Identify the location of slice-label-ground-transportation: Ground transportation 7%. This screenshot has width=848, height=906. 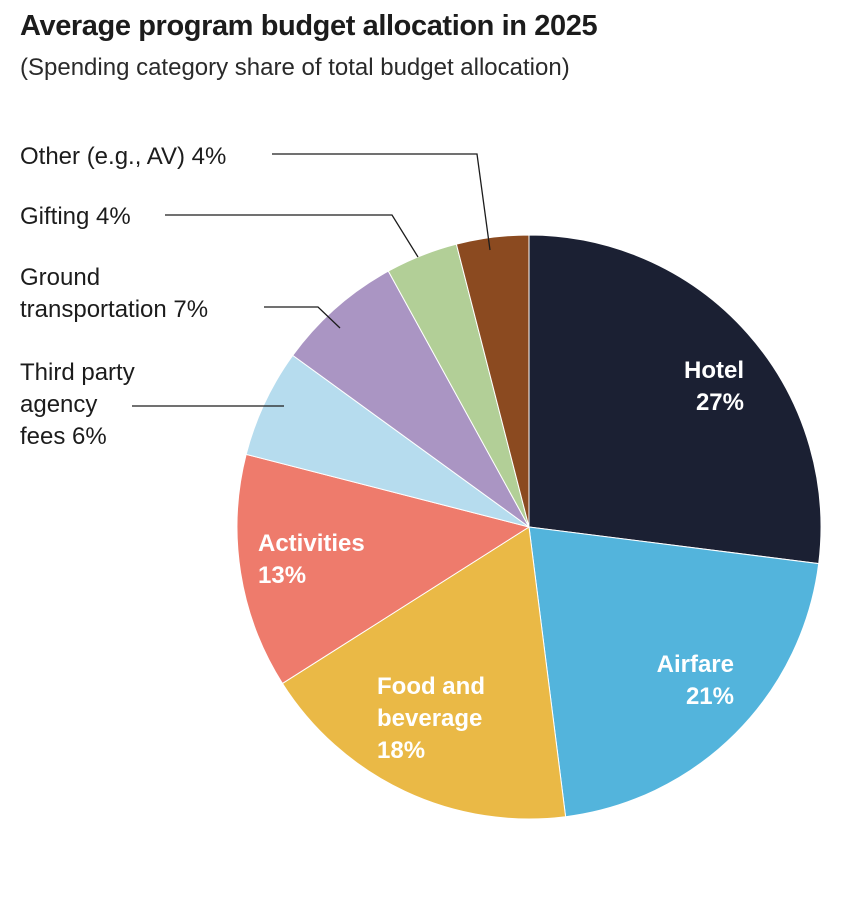
(114, 293).